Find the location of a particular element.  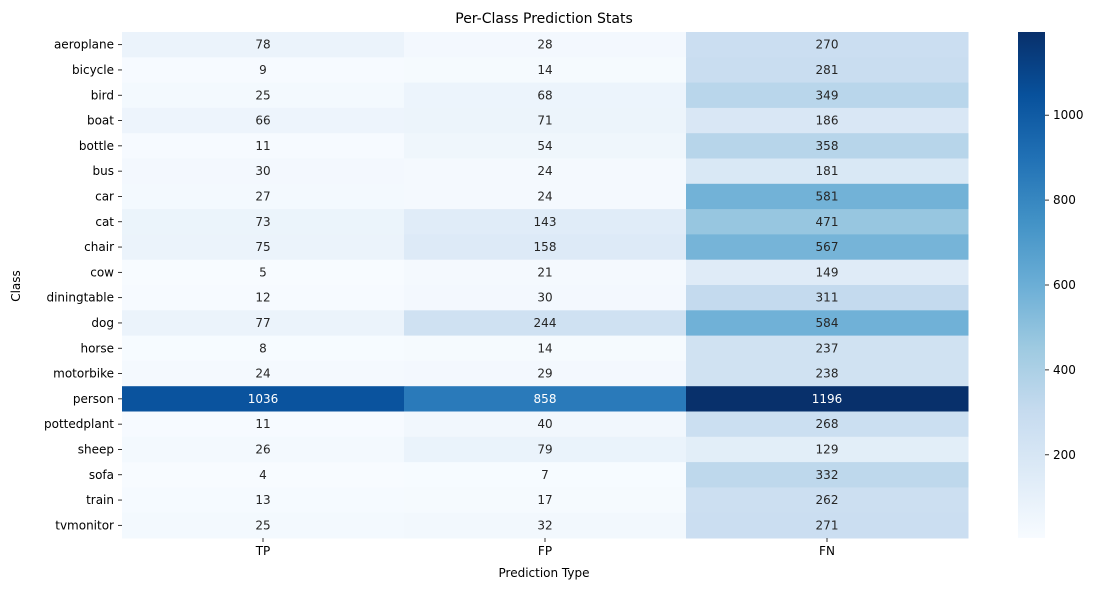

cell-value-label: 349 is located at coordinates (827, 95).